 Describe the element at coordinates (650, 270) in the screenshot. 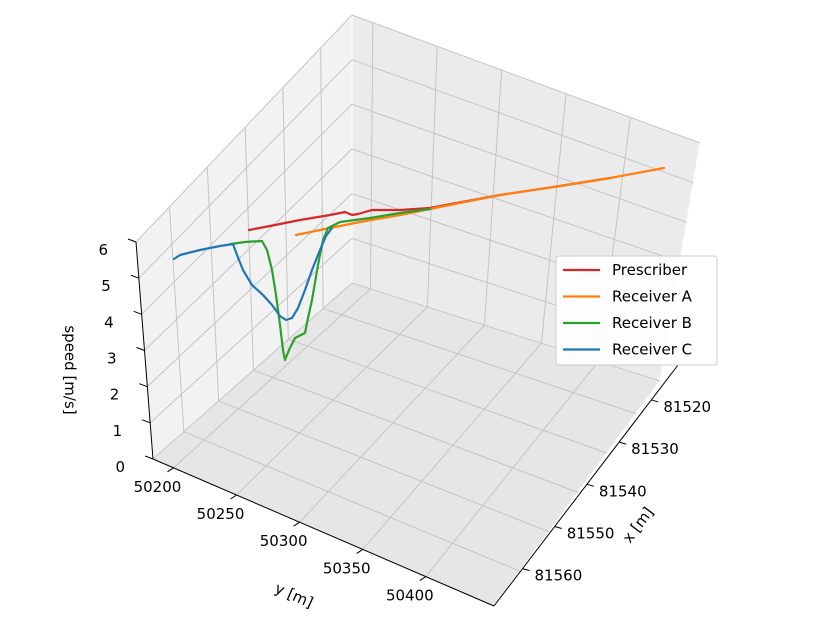

I see `legend-label: Prescriber` at that location.